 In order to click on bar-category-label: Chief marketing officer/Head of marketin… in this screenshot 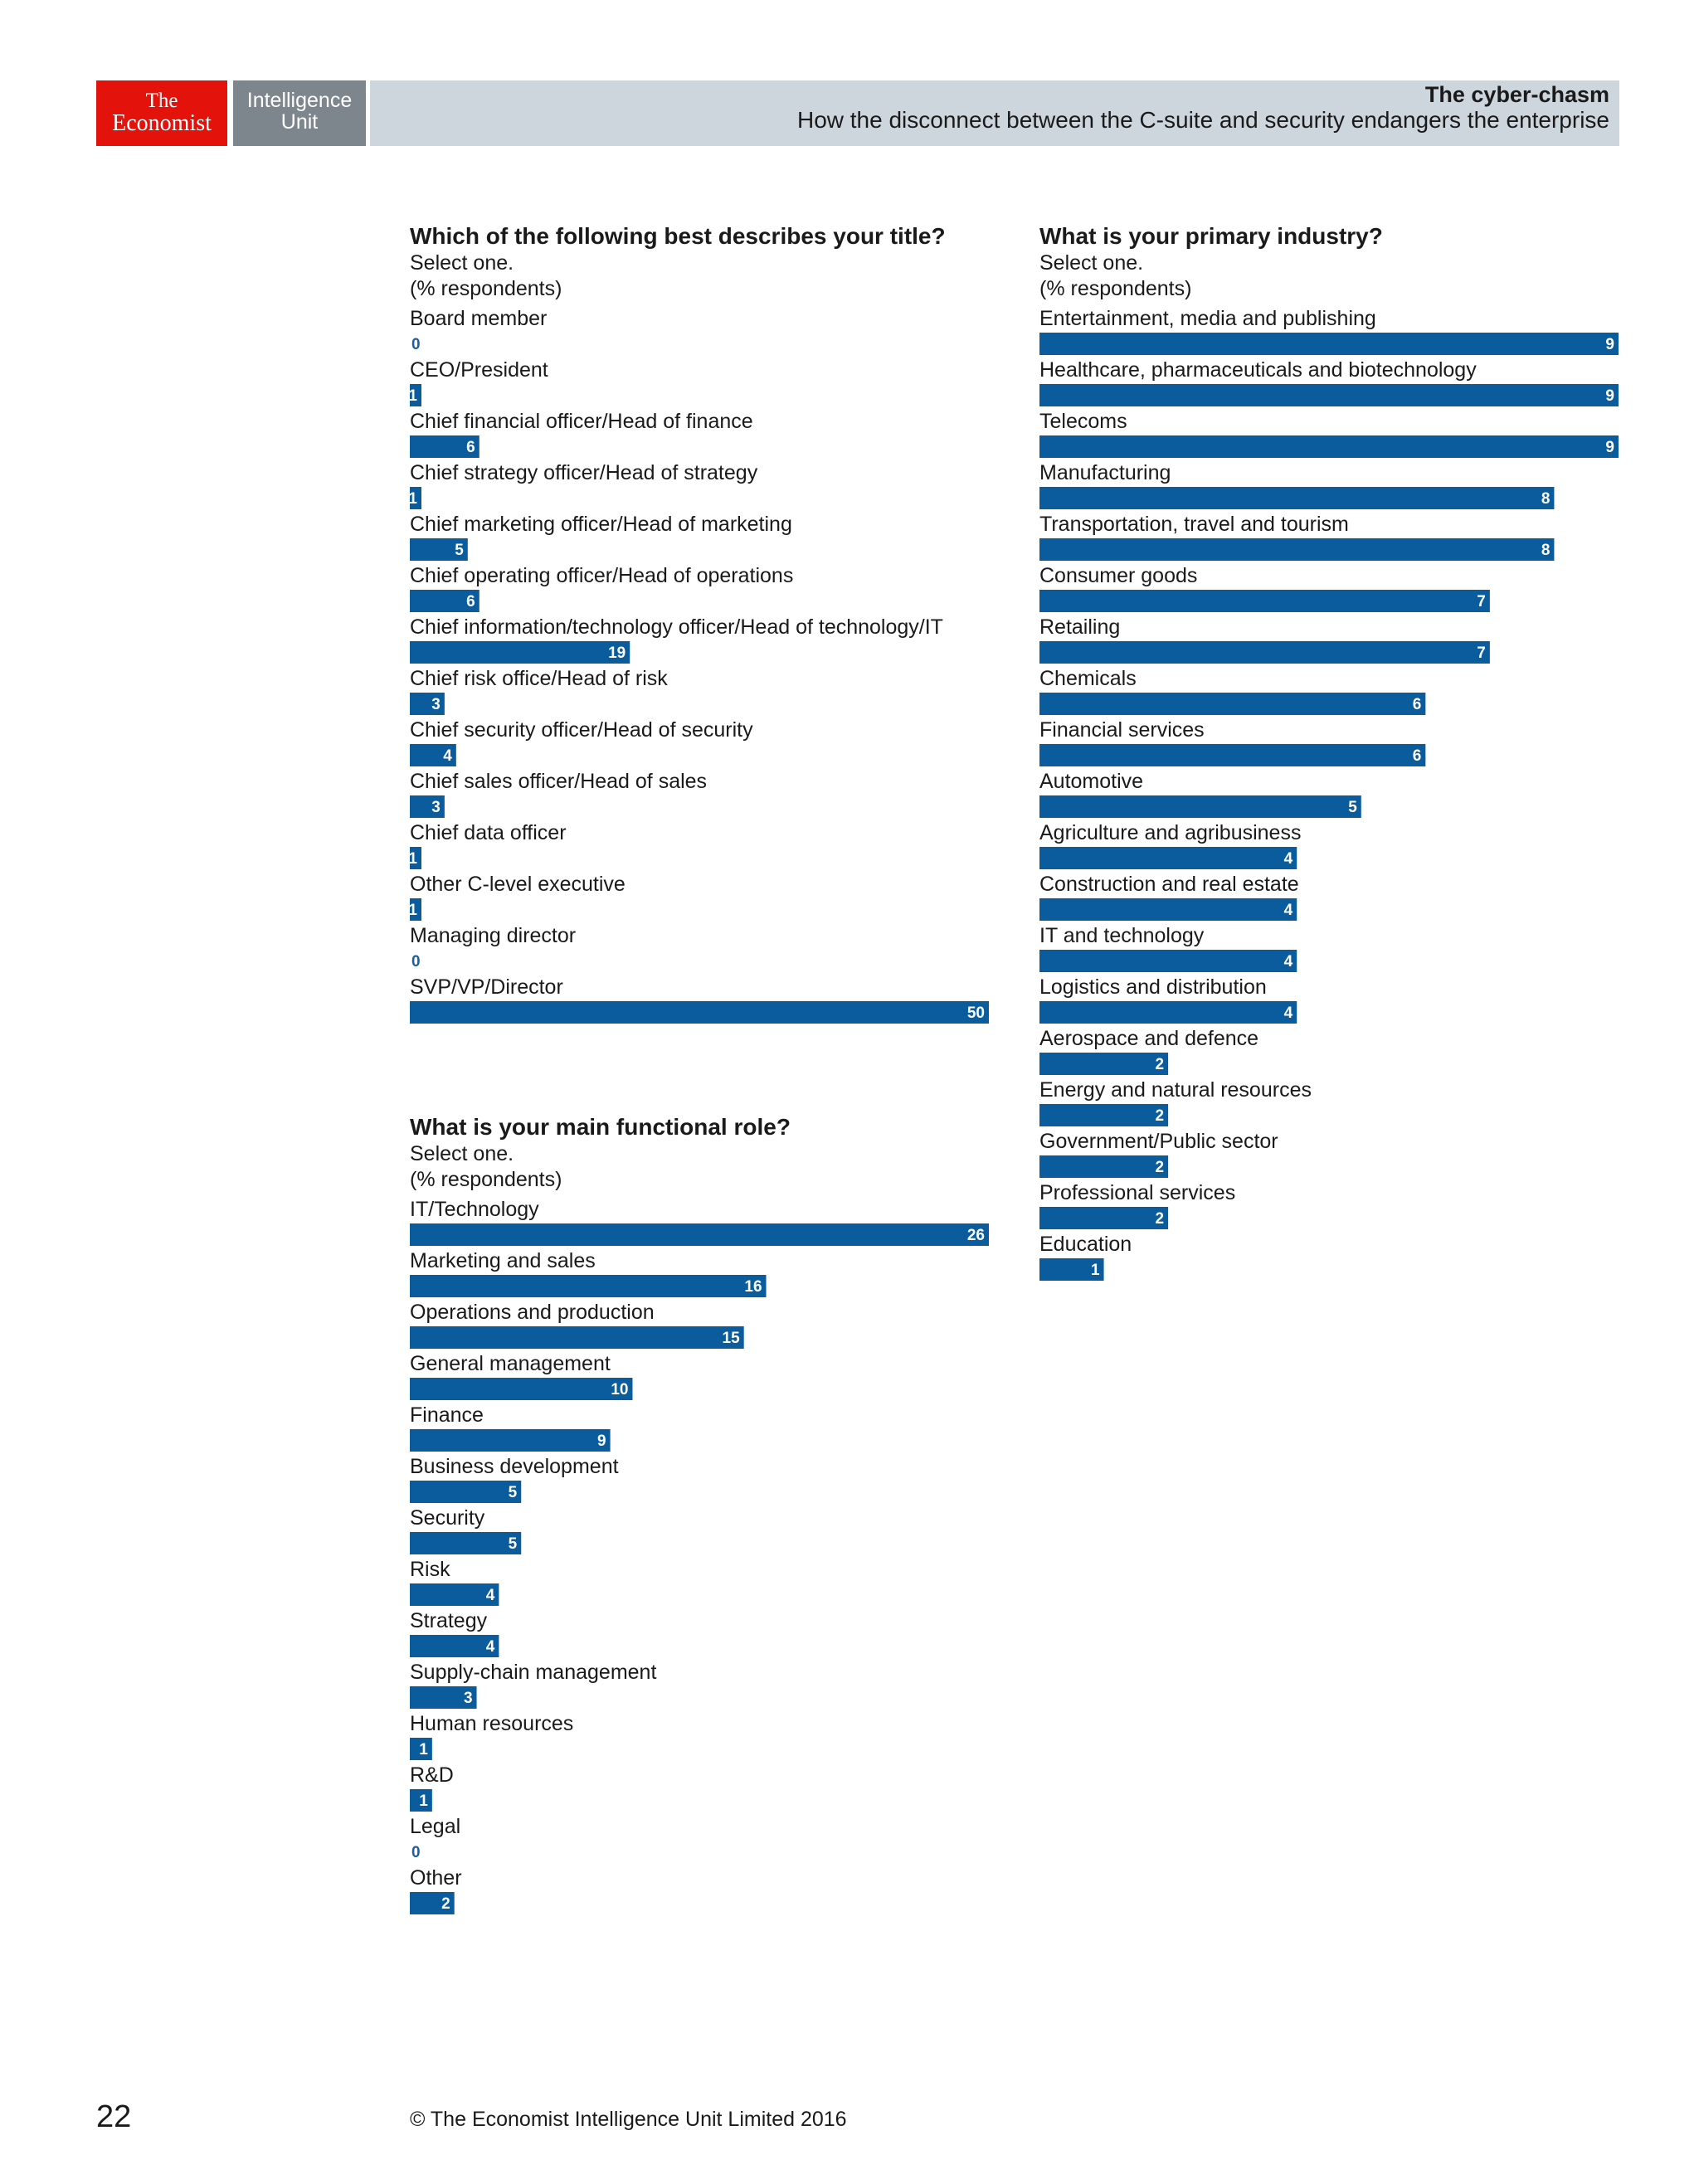, I will do `click(601, 524)`.